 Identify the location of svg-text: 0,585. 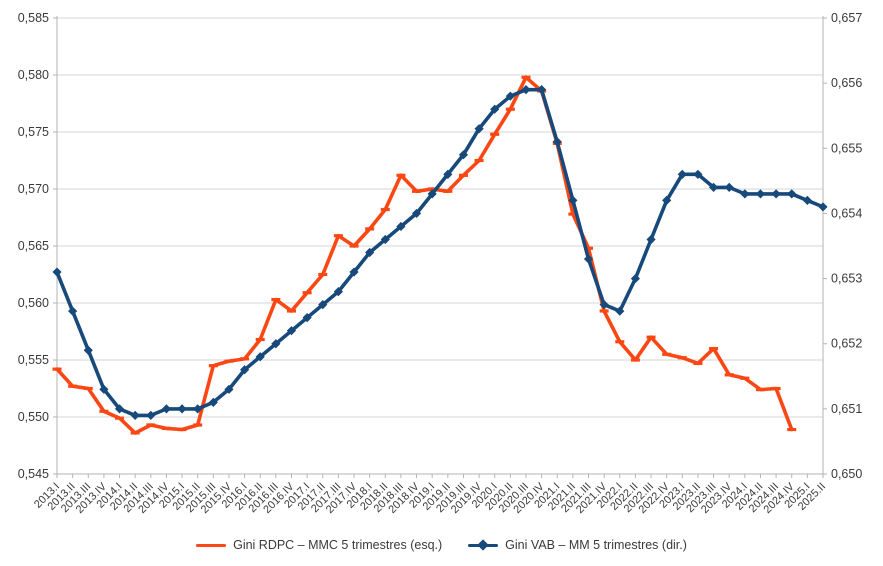
(33, 18).